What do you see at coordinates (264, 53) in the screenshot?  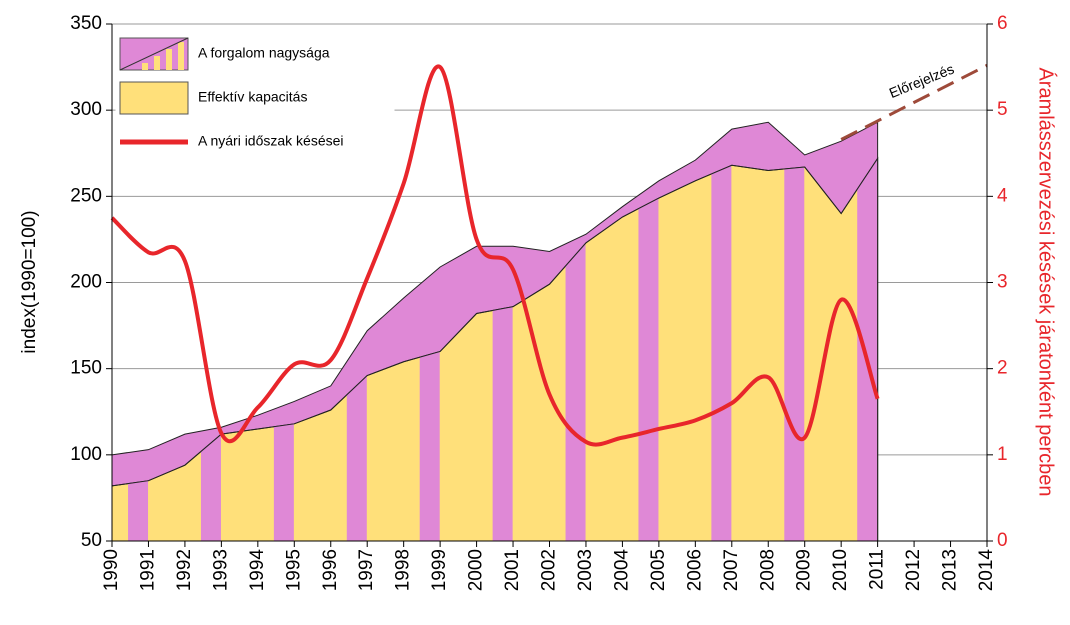 I see `legend-label: A forgalom nagysága` at bounding box center [264, 53].